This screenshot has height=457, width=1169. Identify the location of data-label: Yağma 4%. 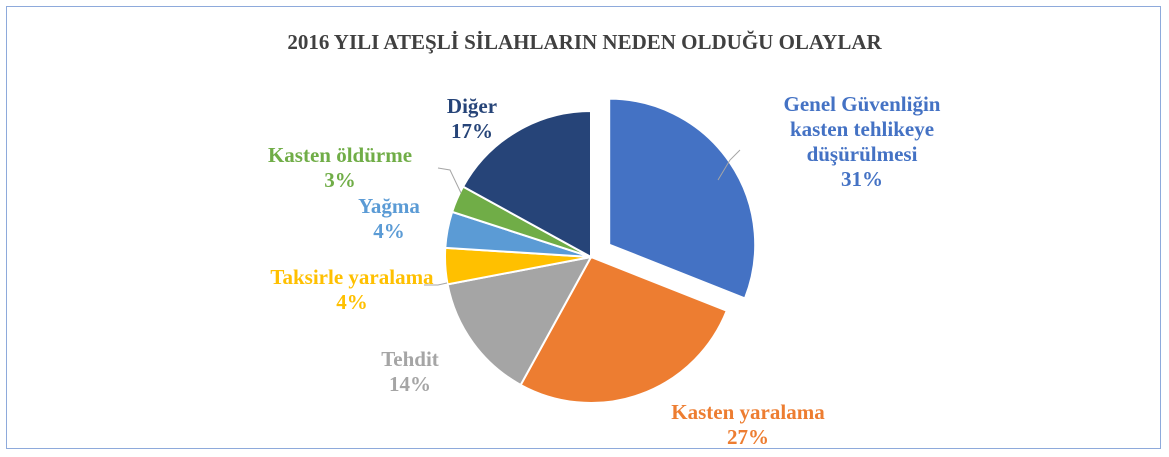
(389, 219).